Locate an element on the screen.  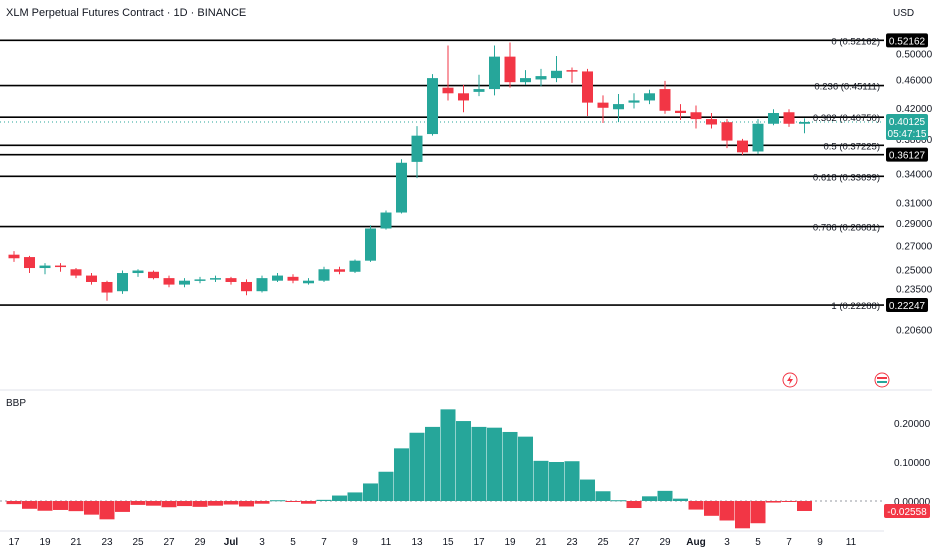
time-axis-tick: 23 is located at coordinates (572, 542).